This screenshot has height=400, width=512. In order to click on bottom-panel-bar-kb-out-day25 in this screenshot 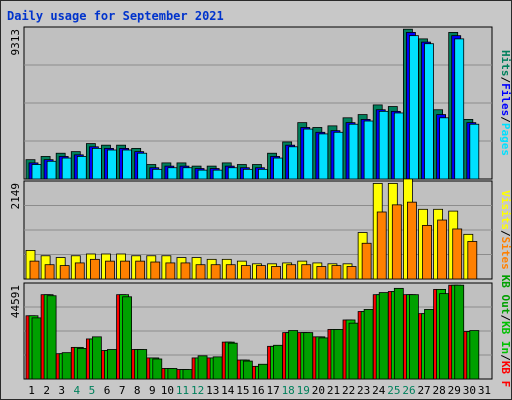, I will do `click(398, 333)`.